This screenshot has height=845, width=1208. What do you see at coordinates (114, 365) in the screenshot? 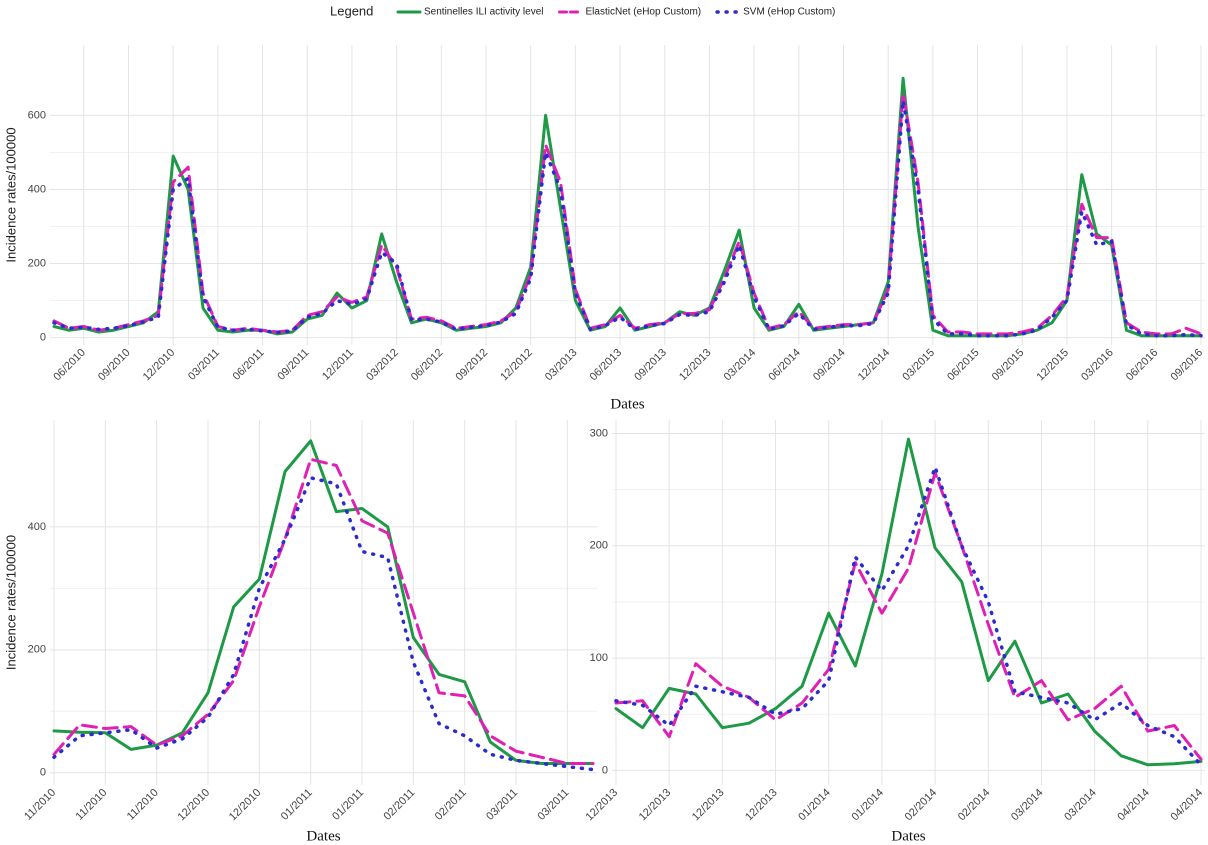
I see `x-tick-label: 09/2010` at bounding box center [114, 365].